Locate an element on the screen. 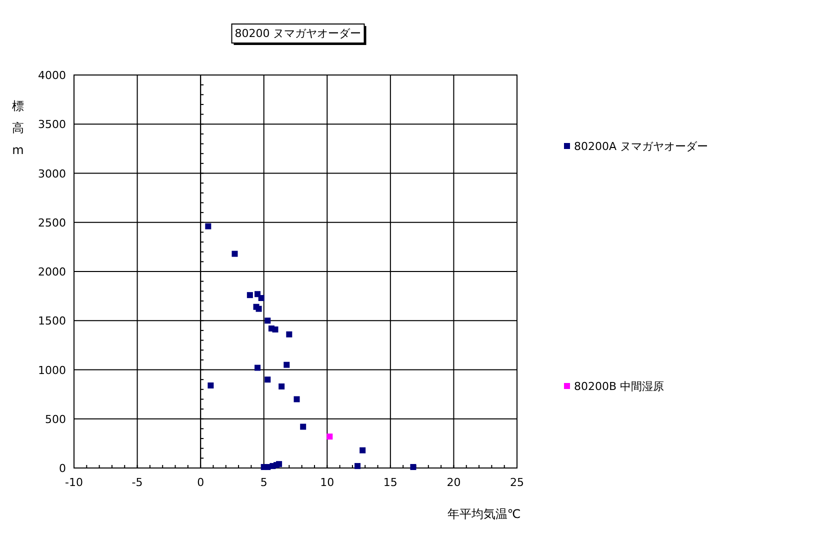 The width and height of the screenshot is (816, 534). y-tick-label: 4000 is located at coordinates (52, 75).